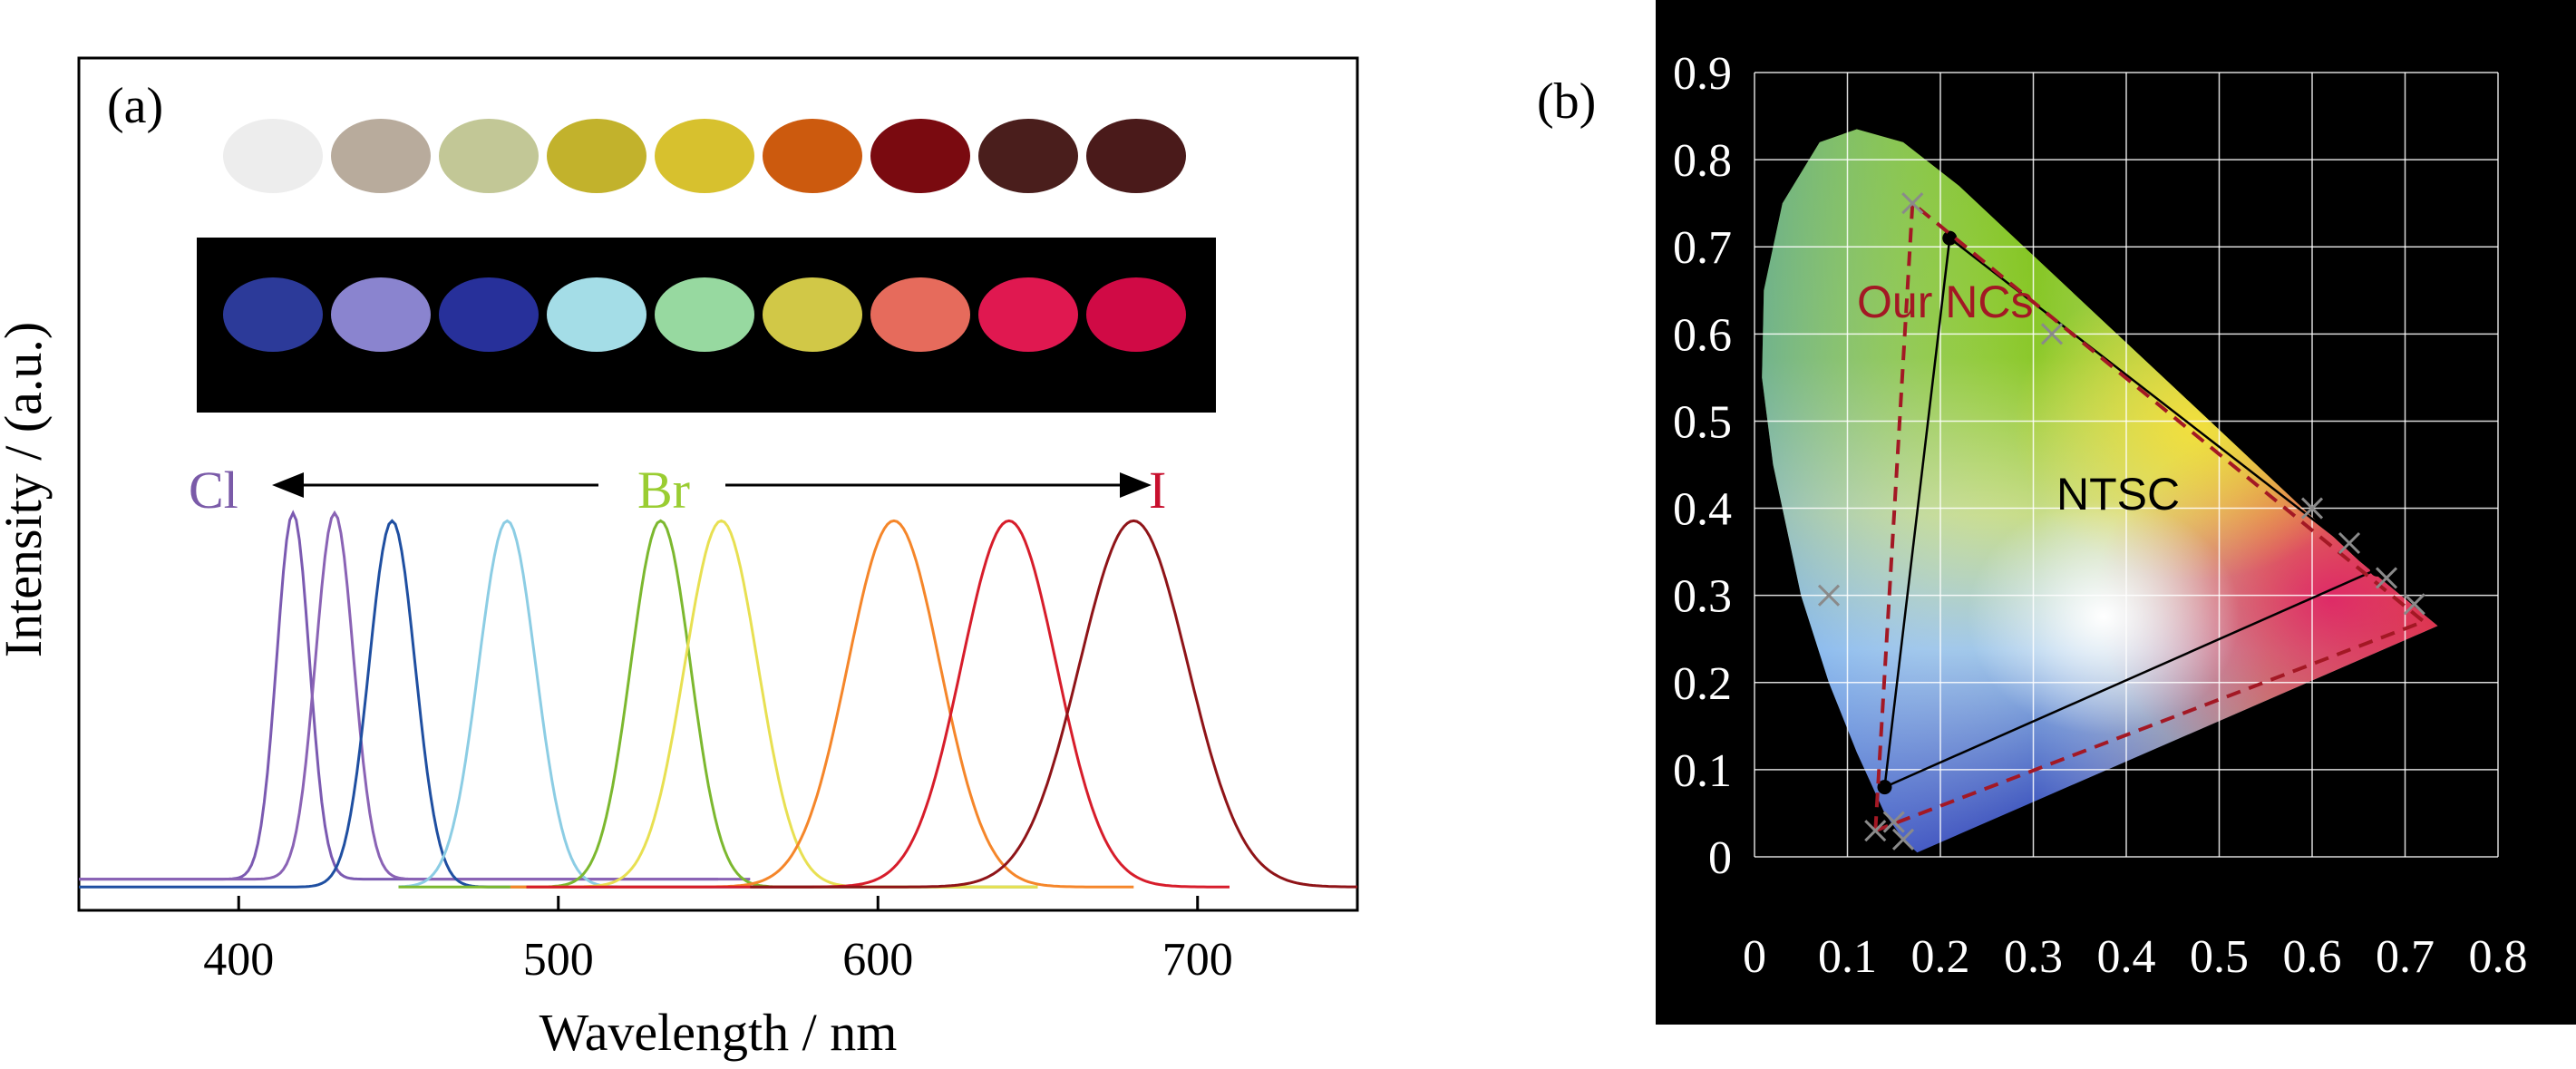  I want to click on x-tick-label: 500, so click(558, 960).